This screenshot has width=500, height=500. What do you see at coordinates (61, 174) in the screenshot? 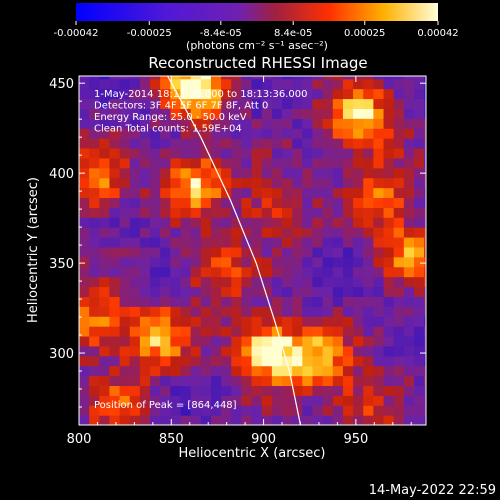
I see `y-tick-label: 400` at bounding box center [61, 174].